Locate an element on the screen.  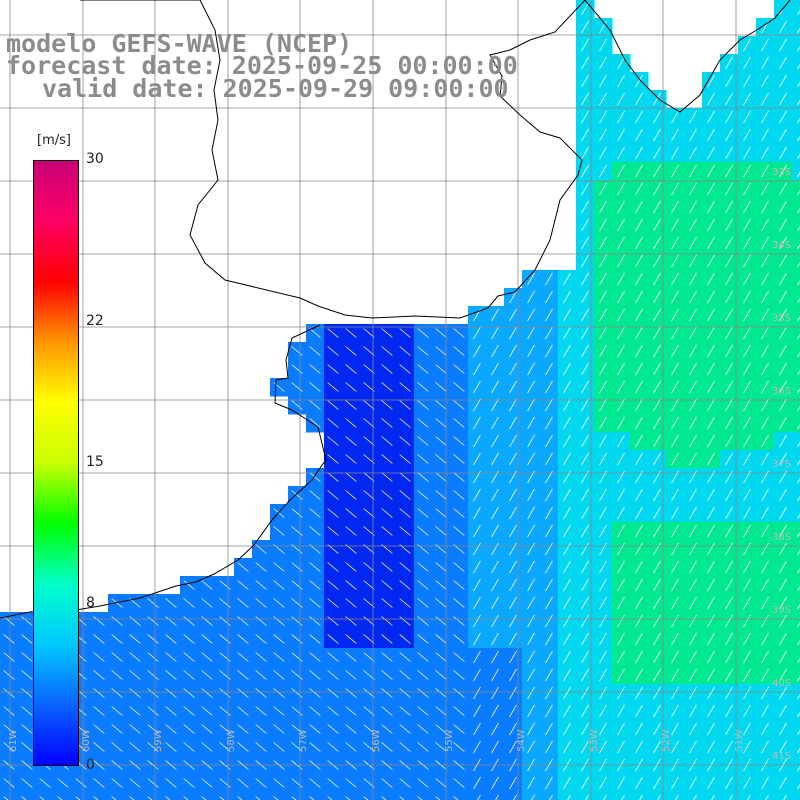
lon-label: 55W is located at coordinates (449, 740).